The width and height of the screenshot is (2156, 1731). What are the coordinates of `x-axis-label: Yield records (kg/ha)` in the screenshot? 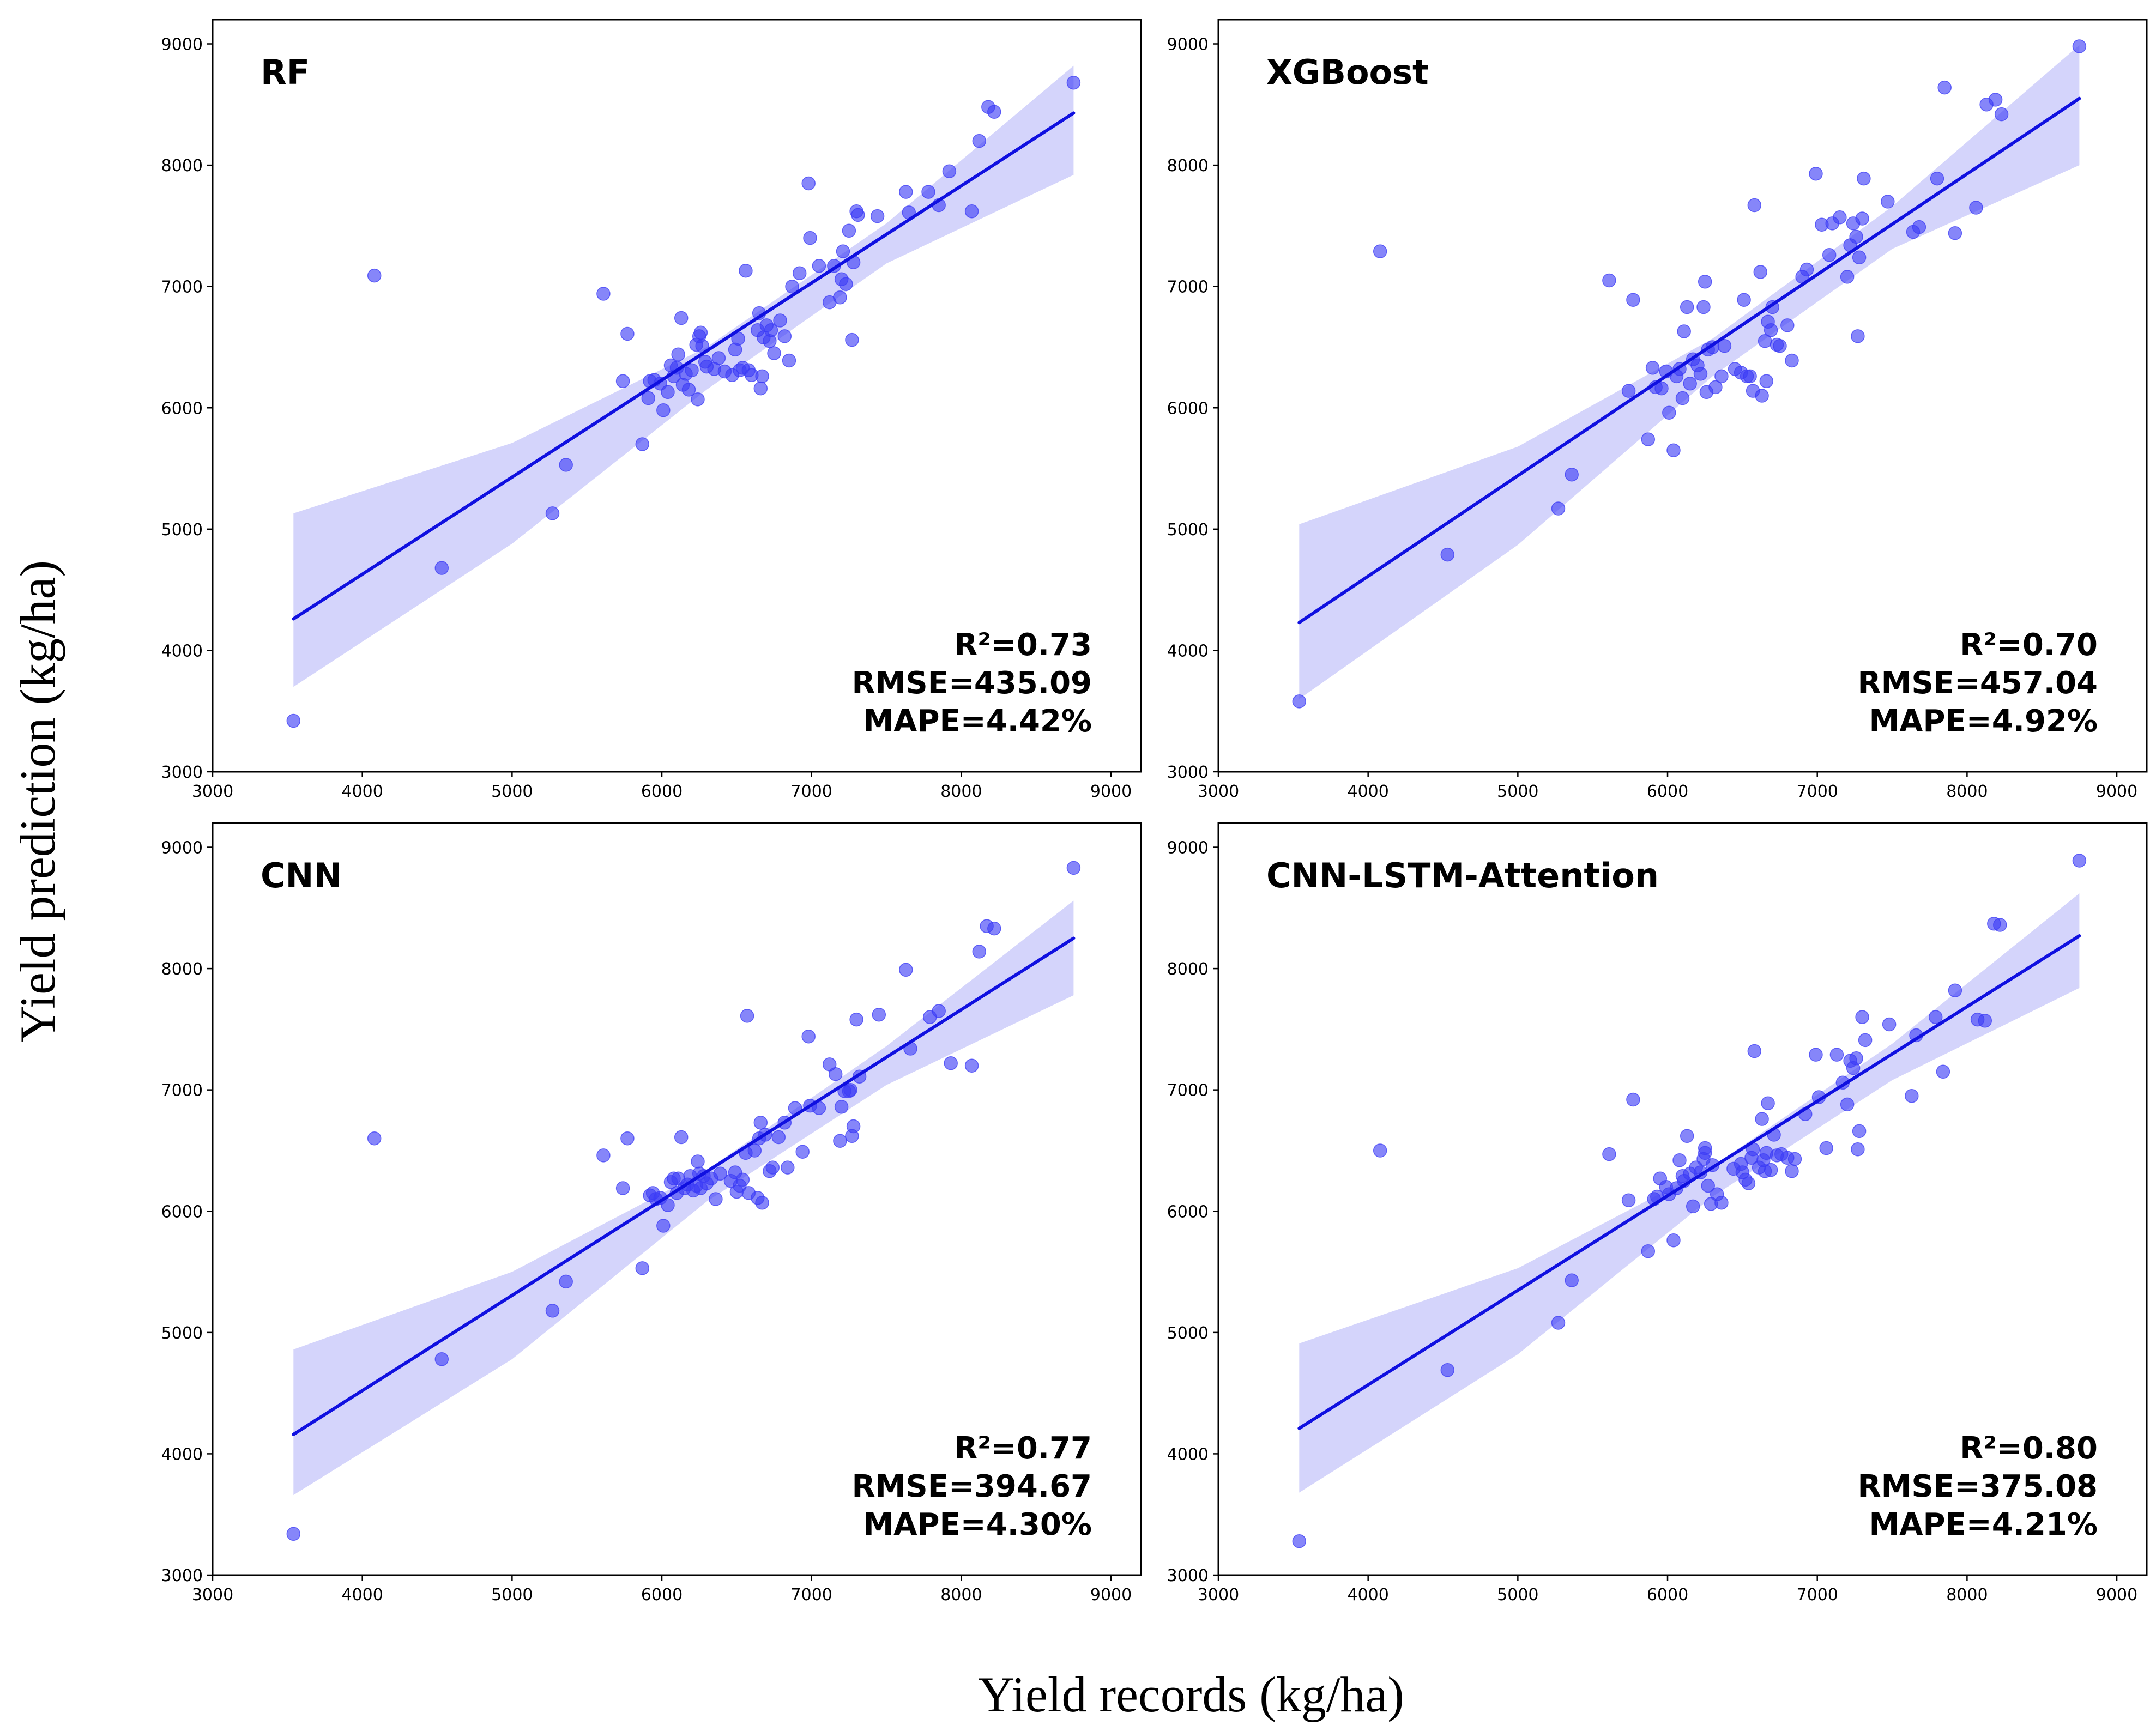 It's located at (1191, 1694).